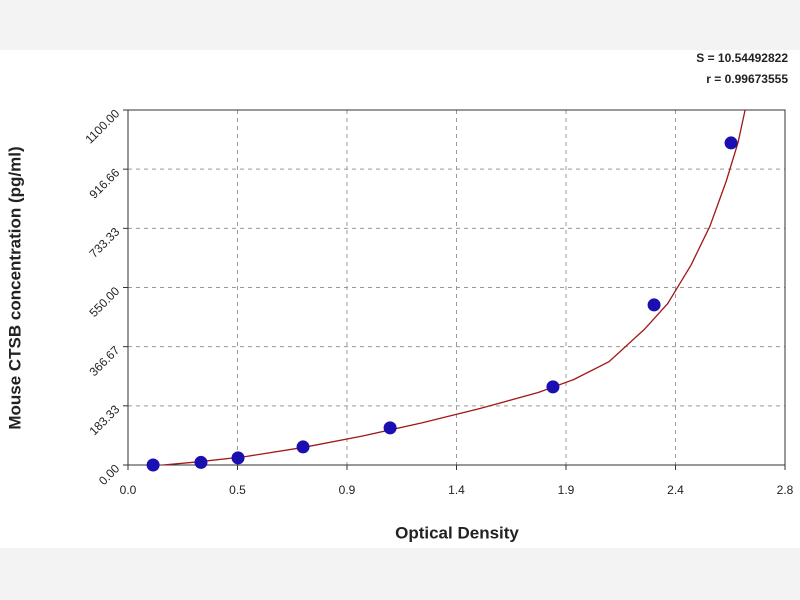 Image resolution: width=800 pixels, height=600 pixels. Describe the element at coordinates (675, 490) in the screenshot. I see `x-tick-label: 2.4` at that location.